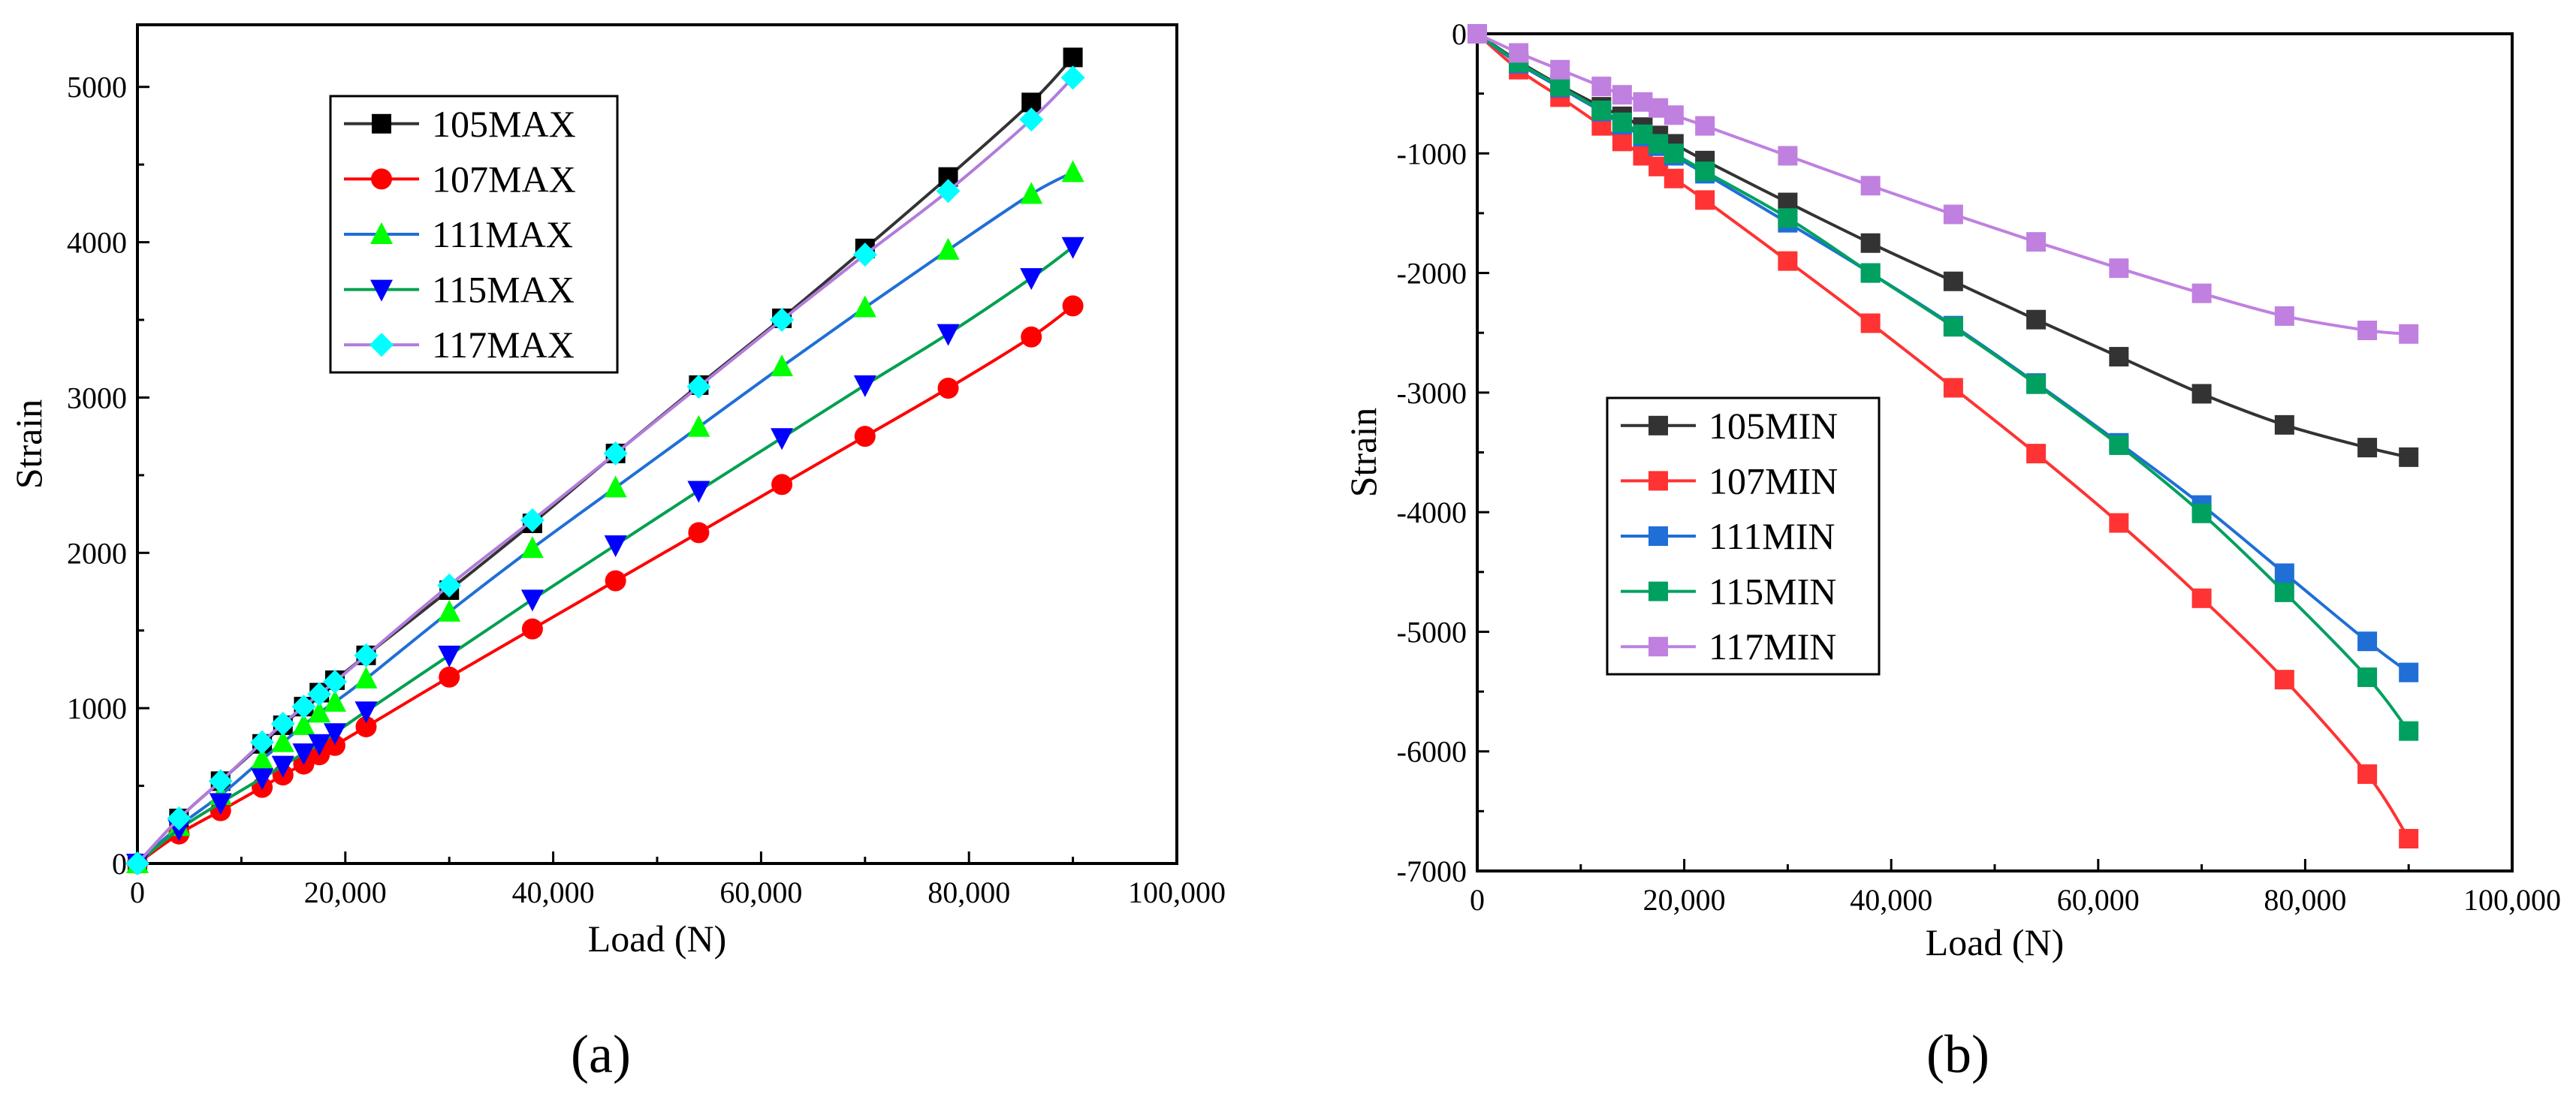  I want to click on y-tick-label: 4000, so click(97, 243).